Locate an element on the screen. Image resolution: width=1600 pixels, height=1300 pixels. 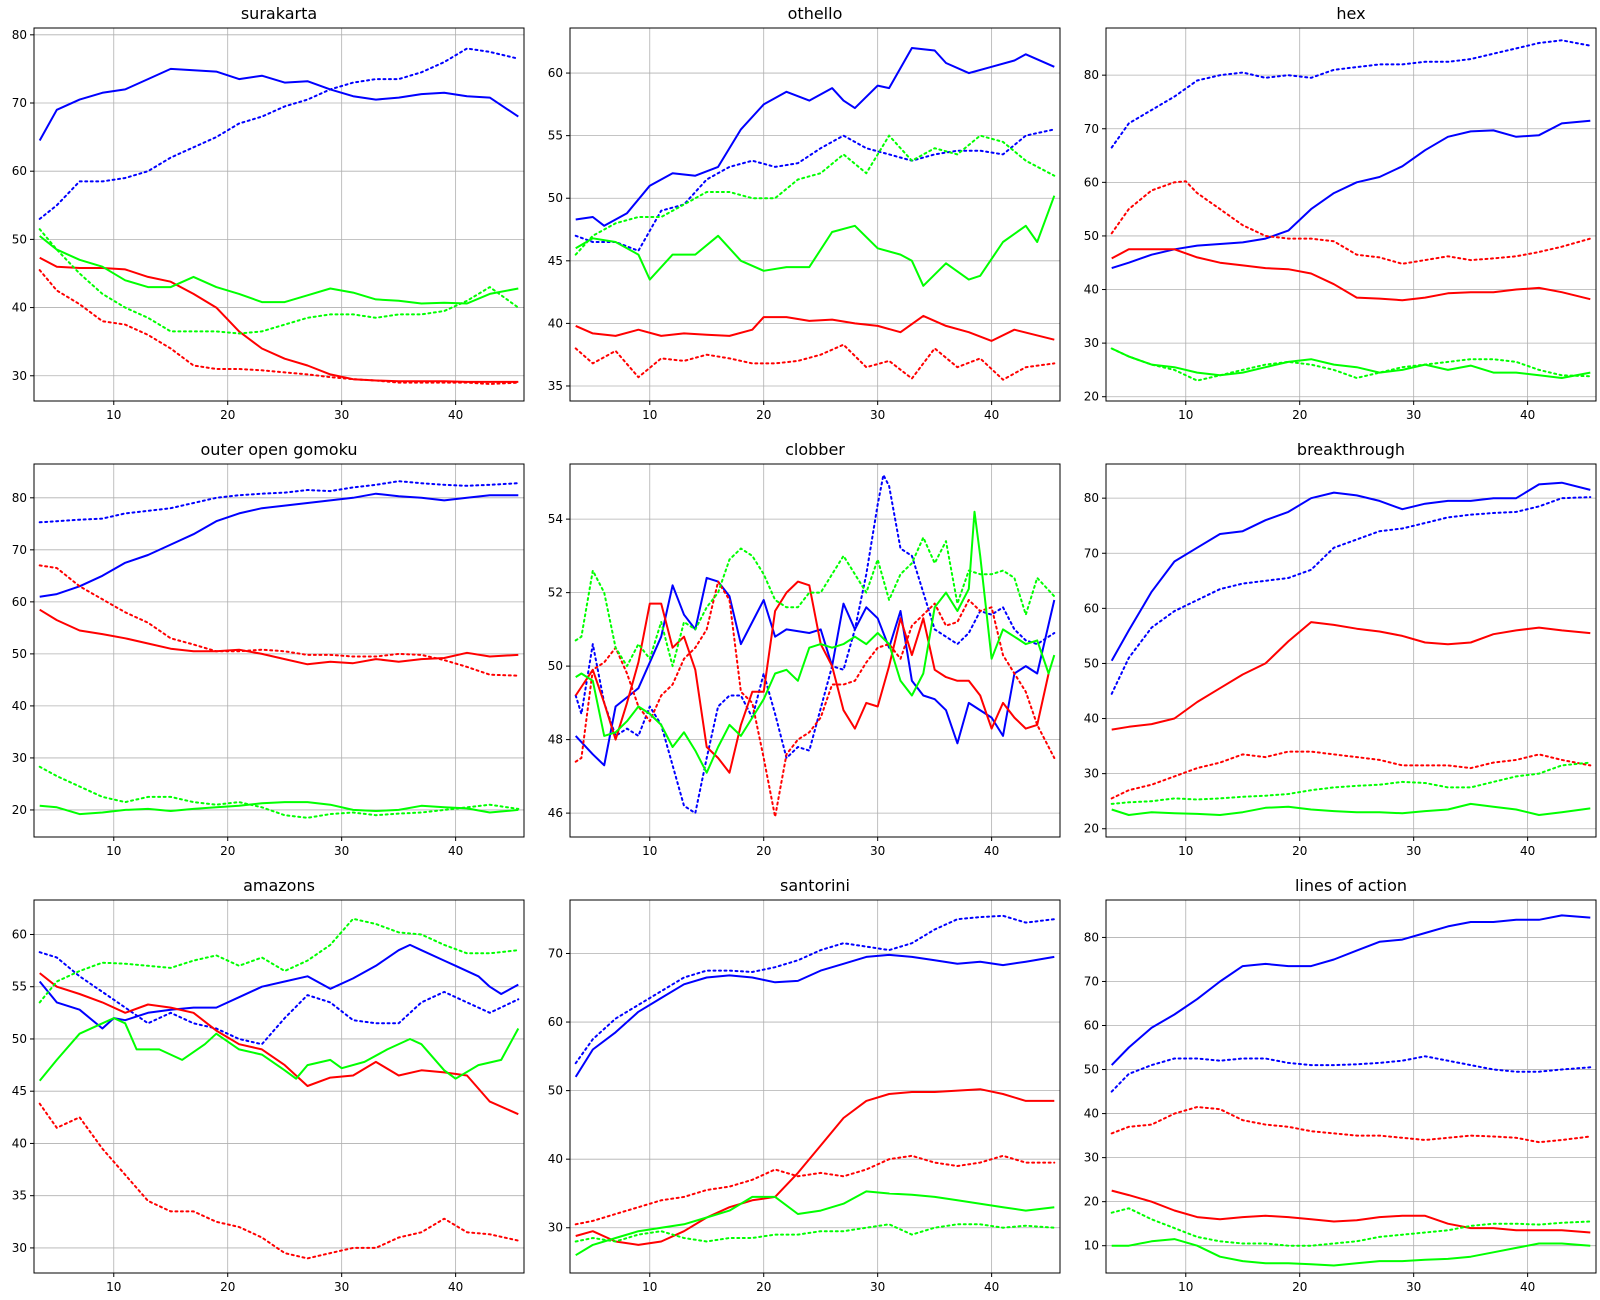
y-tick-label: 52 is located at coordinates (555, 593).